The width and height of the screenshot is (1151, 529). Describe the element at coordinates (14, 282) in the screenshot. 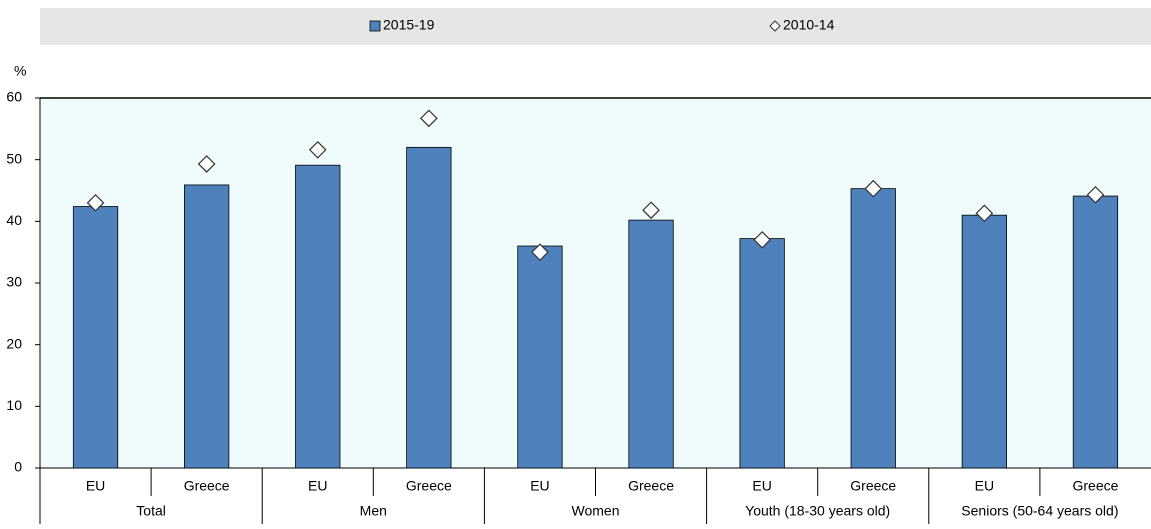

I see `y-tick-label: 30` at that location.